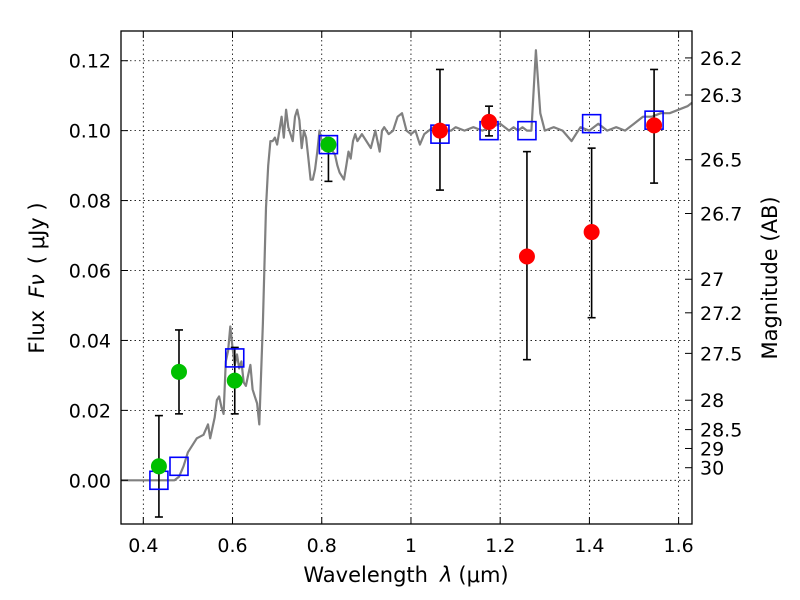 This screenshot has width=800, height=600. Describe the element at coordinates (721, 431) in the screenshot. I see `mag-tick-label: 28.5` at that location.